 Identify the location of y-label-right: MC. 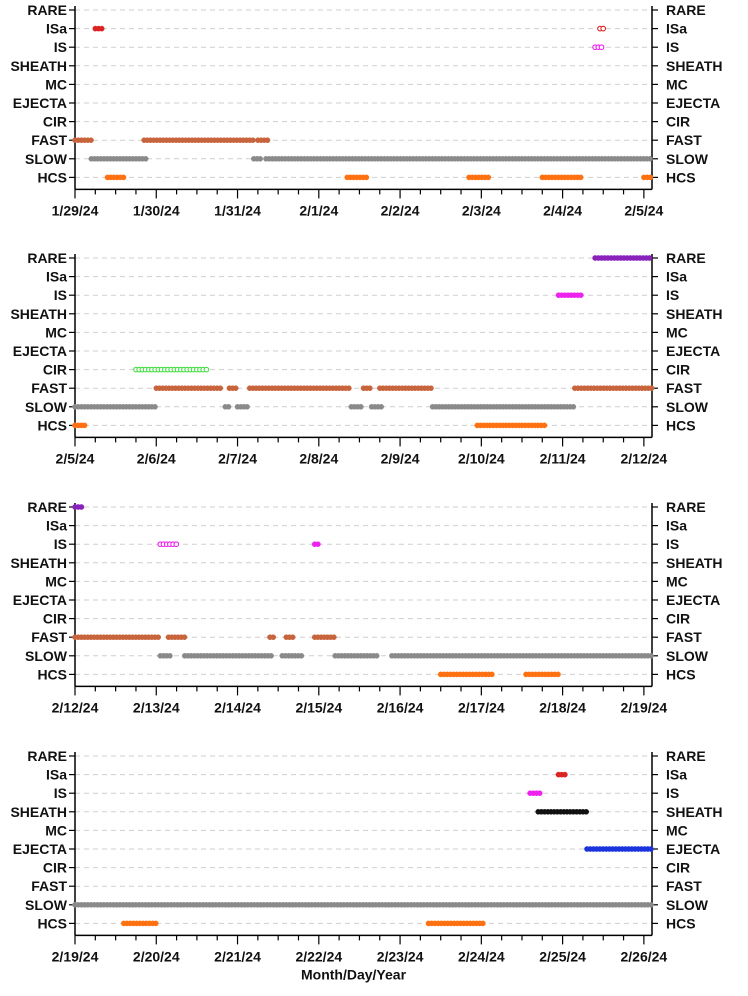
(677, 332).